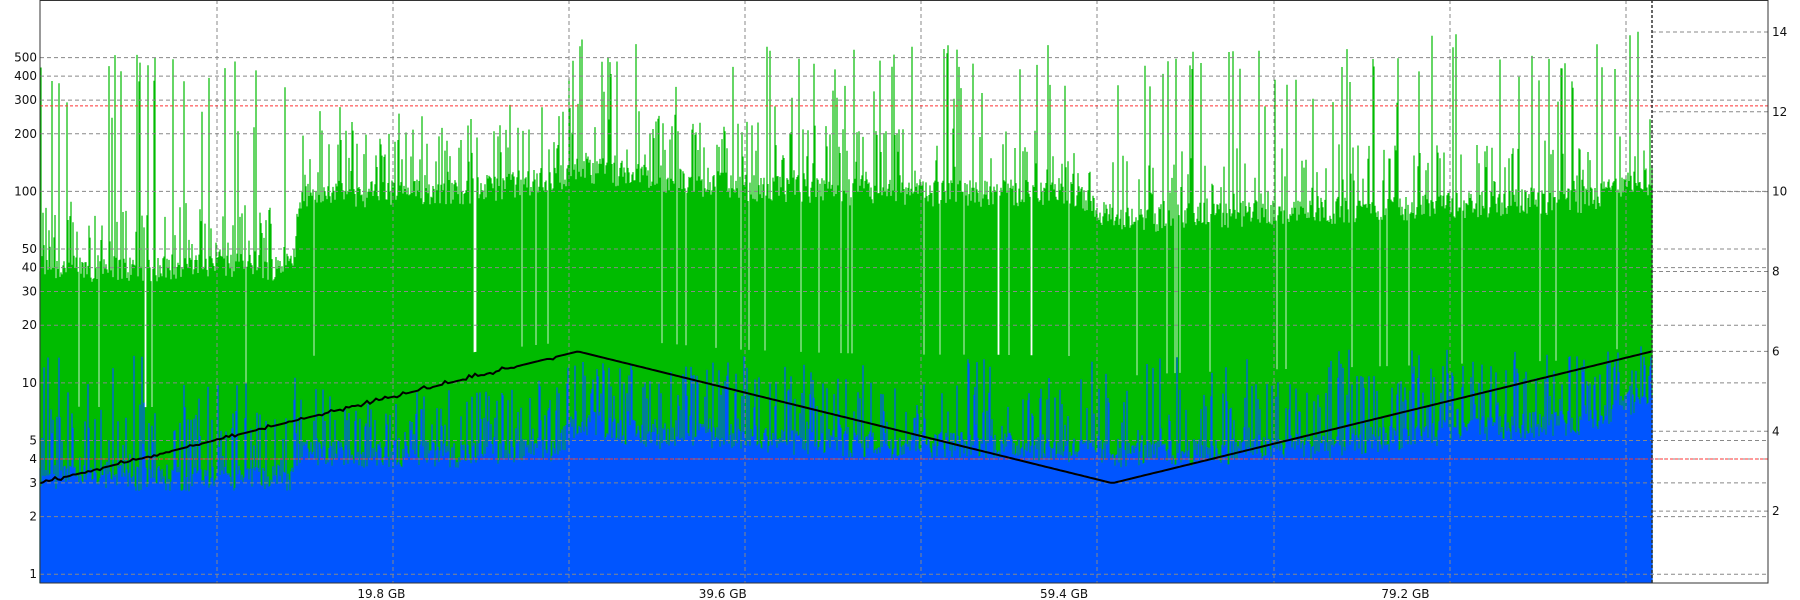  Describe the element at coordinates (29, 249) in the screenshot. I see `left-tick-label: 50` at that location.